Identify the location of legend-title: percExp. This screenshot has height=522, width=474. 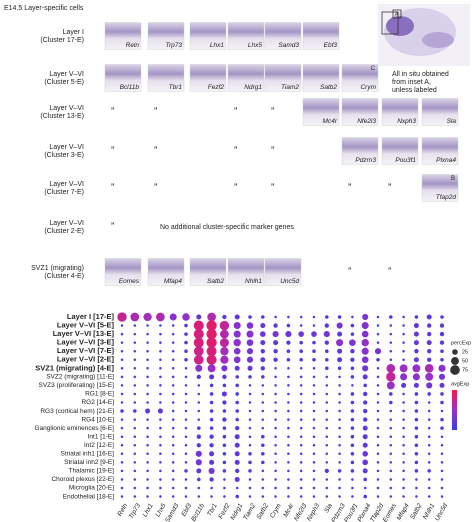
(461, 343).